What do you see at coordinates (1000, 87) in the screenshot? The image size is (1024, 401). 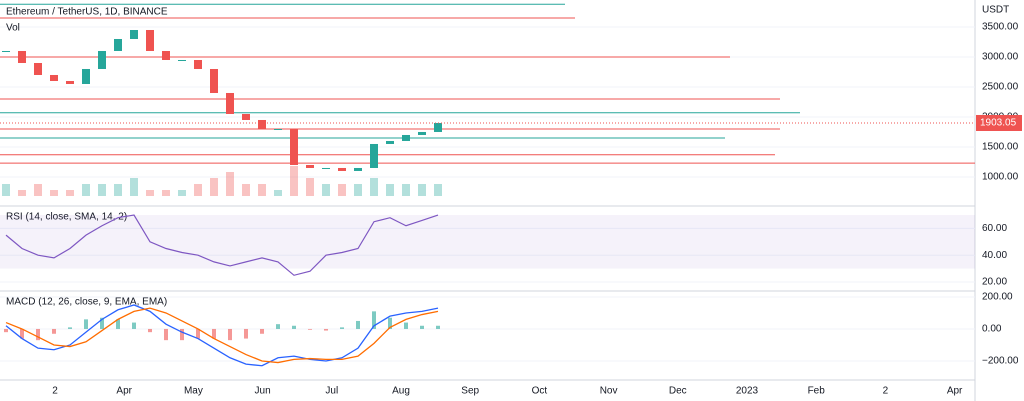 I see `y-tick-label: 2500.00` at bounding box center [1000, 87].